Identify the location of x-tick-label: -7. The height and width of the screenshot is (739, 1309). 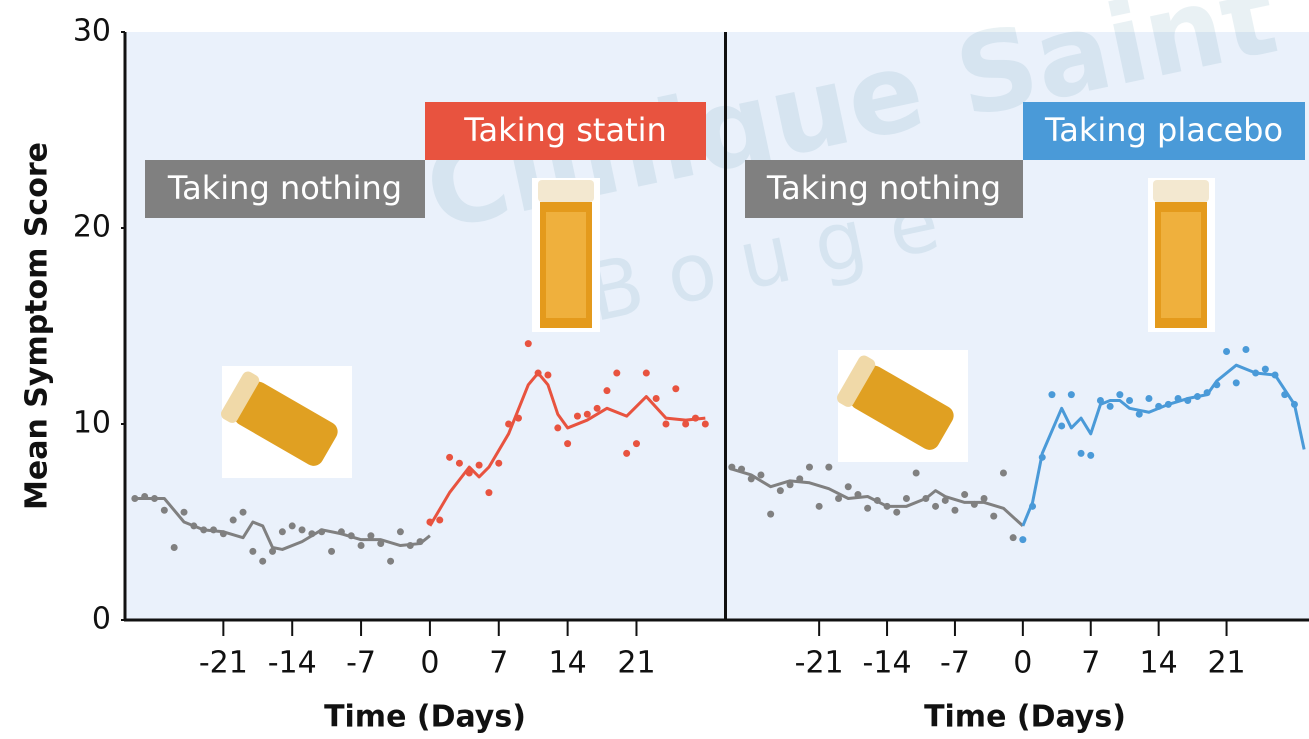
(361, 663).